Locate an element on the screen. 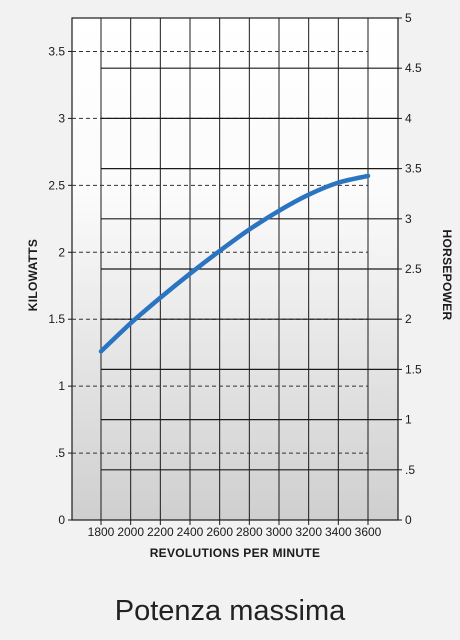 The height and width of the screenshot is (640, 460). x-tick-label: 3600 is located at coordinates (368, 532).